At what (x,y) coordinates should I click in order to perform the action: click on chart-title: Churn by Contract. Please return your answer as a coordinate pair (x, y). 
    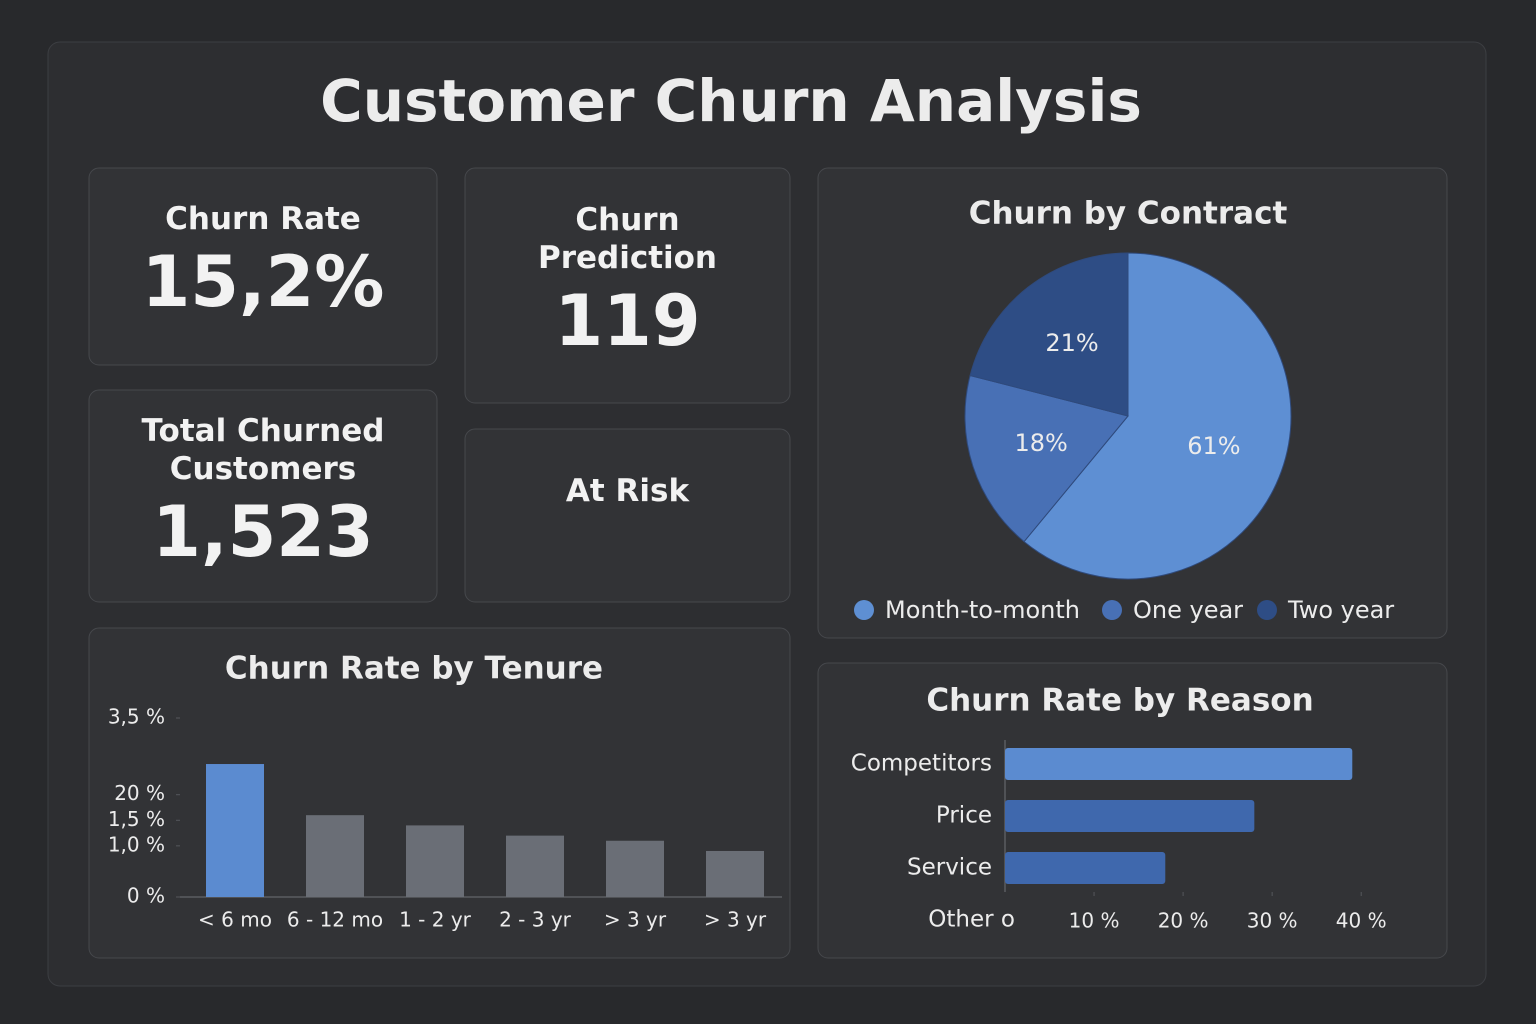
    Looking at the image, I should click on (1128, 214).